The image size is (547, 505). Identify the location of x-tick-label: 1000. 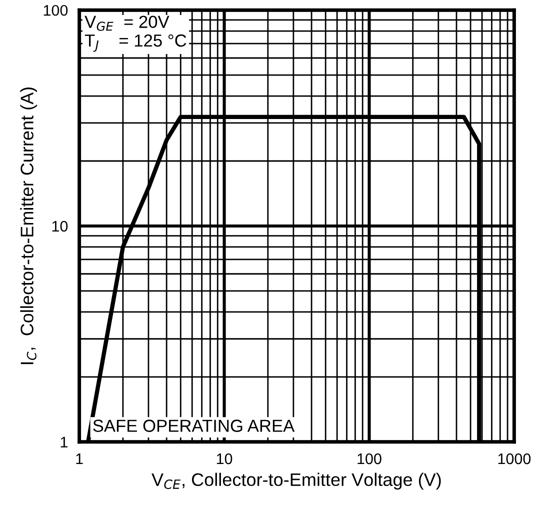
(514, 458).